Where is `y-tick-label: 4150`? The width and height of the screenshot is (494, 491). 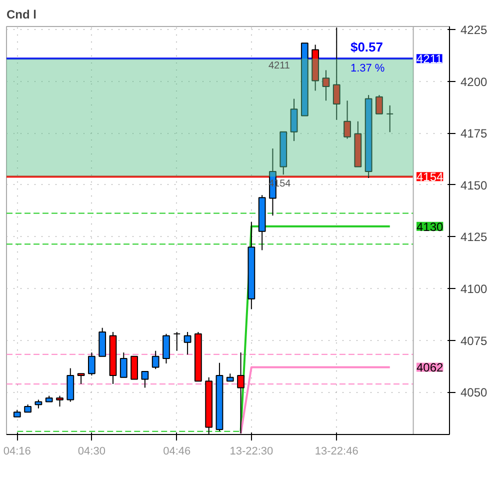
y-tick-label: 4150 is located at coordinates (474, 185).